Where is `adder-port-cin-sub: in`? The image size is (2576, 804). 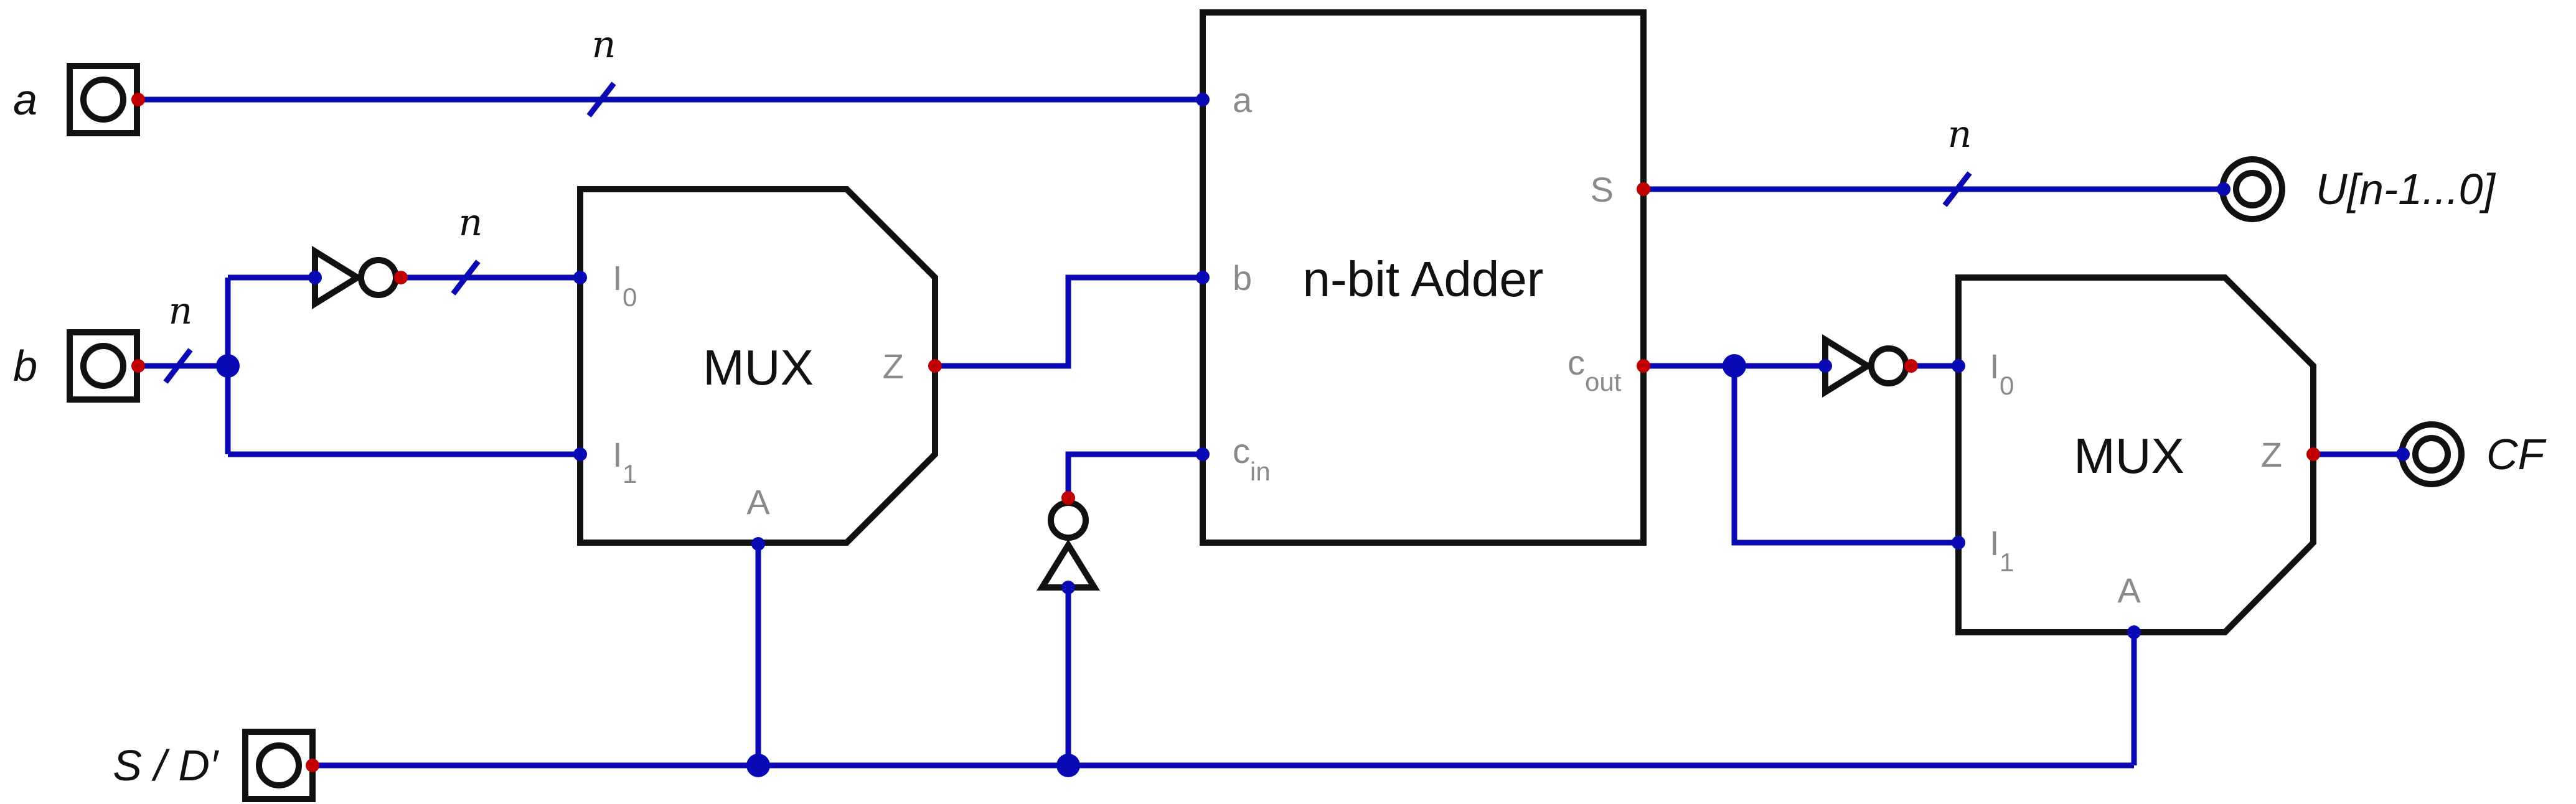 adder-port-cin-sub: in is located at coordinates (1260, 471).